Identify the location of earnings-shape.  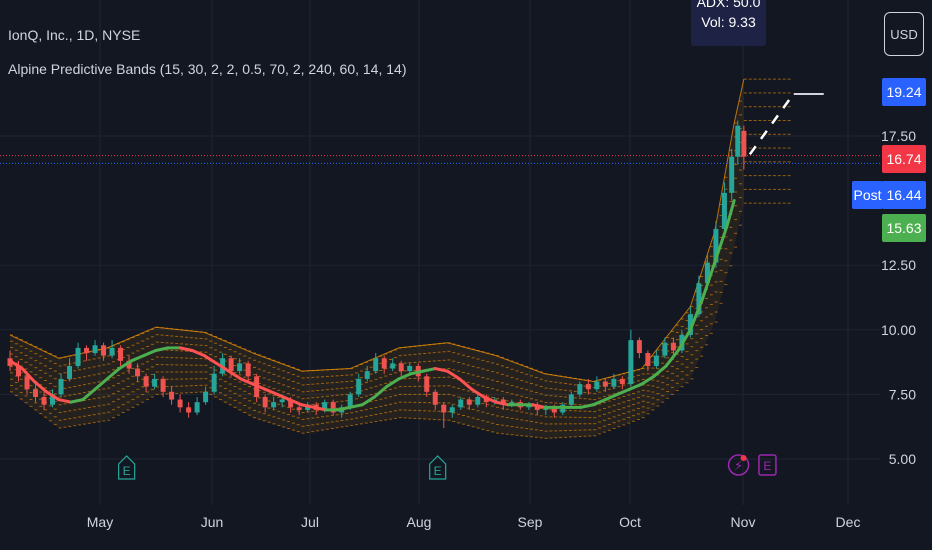
(127, 467).